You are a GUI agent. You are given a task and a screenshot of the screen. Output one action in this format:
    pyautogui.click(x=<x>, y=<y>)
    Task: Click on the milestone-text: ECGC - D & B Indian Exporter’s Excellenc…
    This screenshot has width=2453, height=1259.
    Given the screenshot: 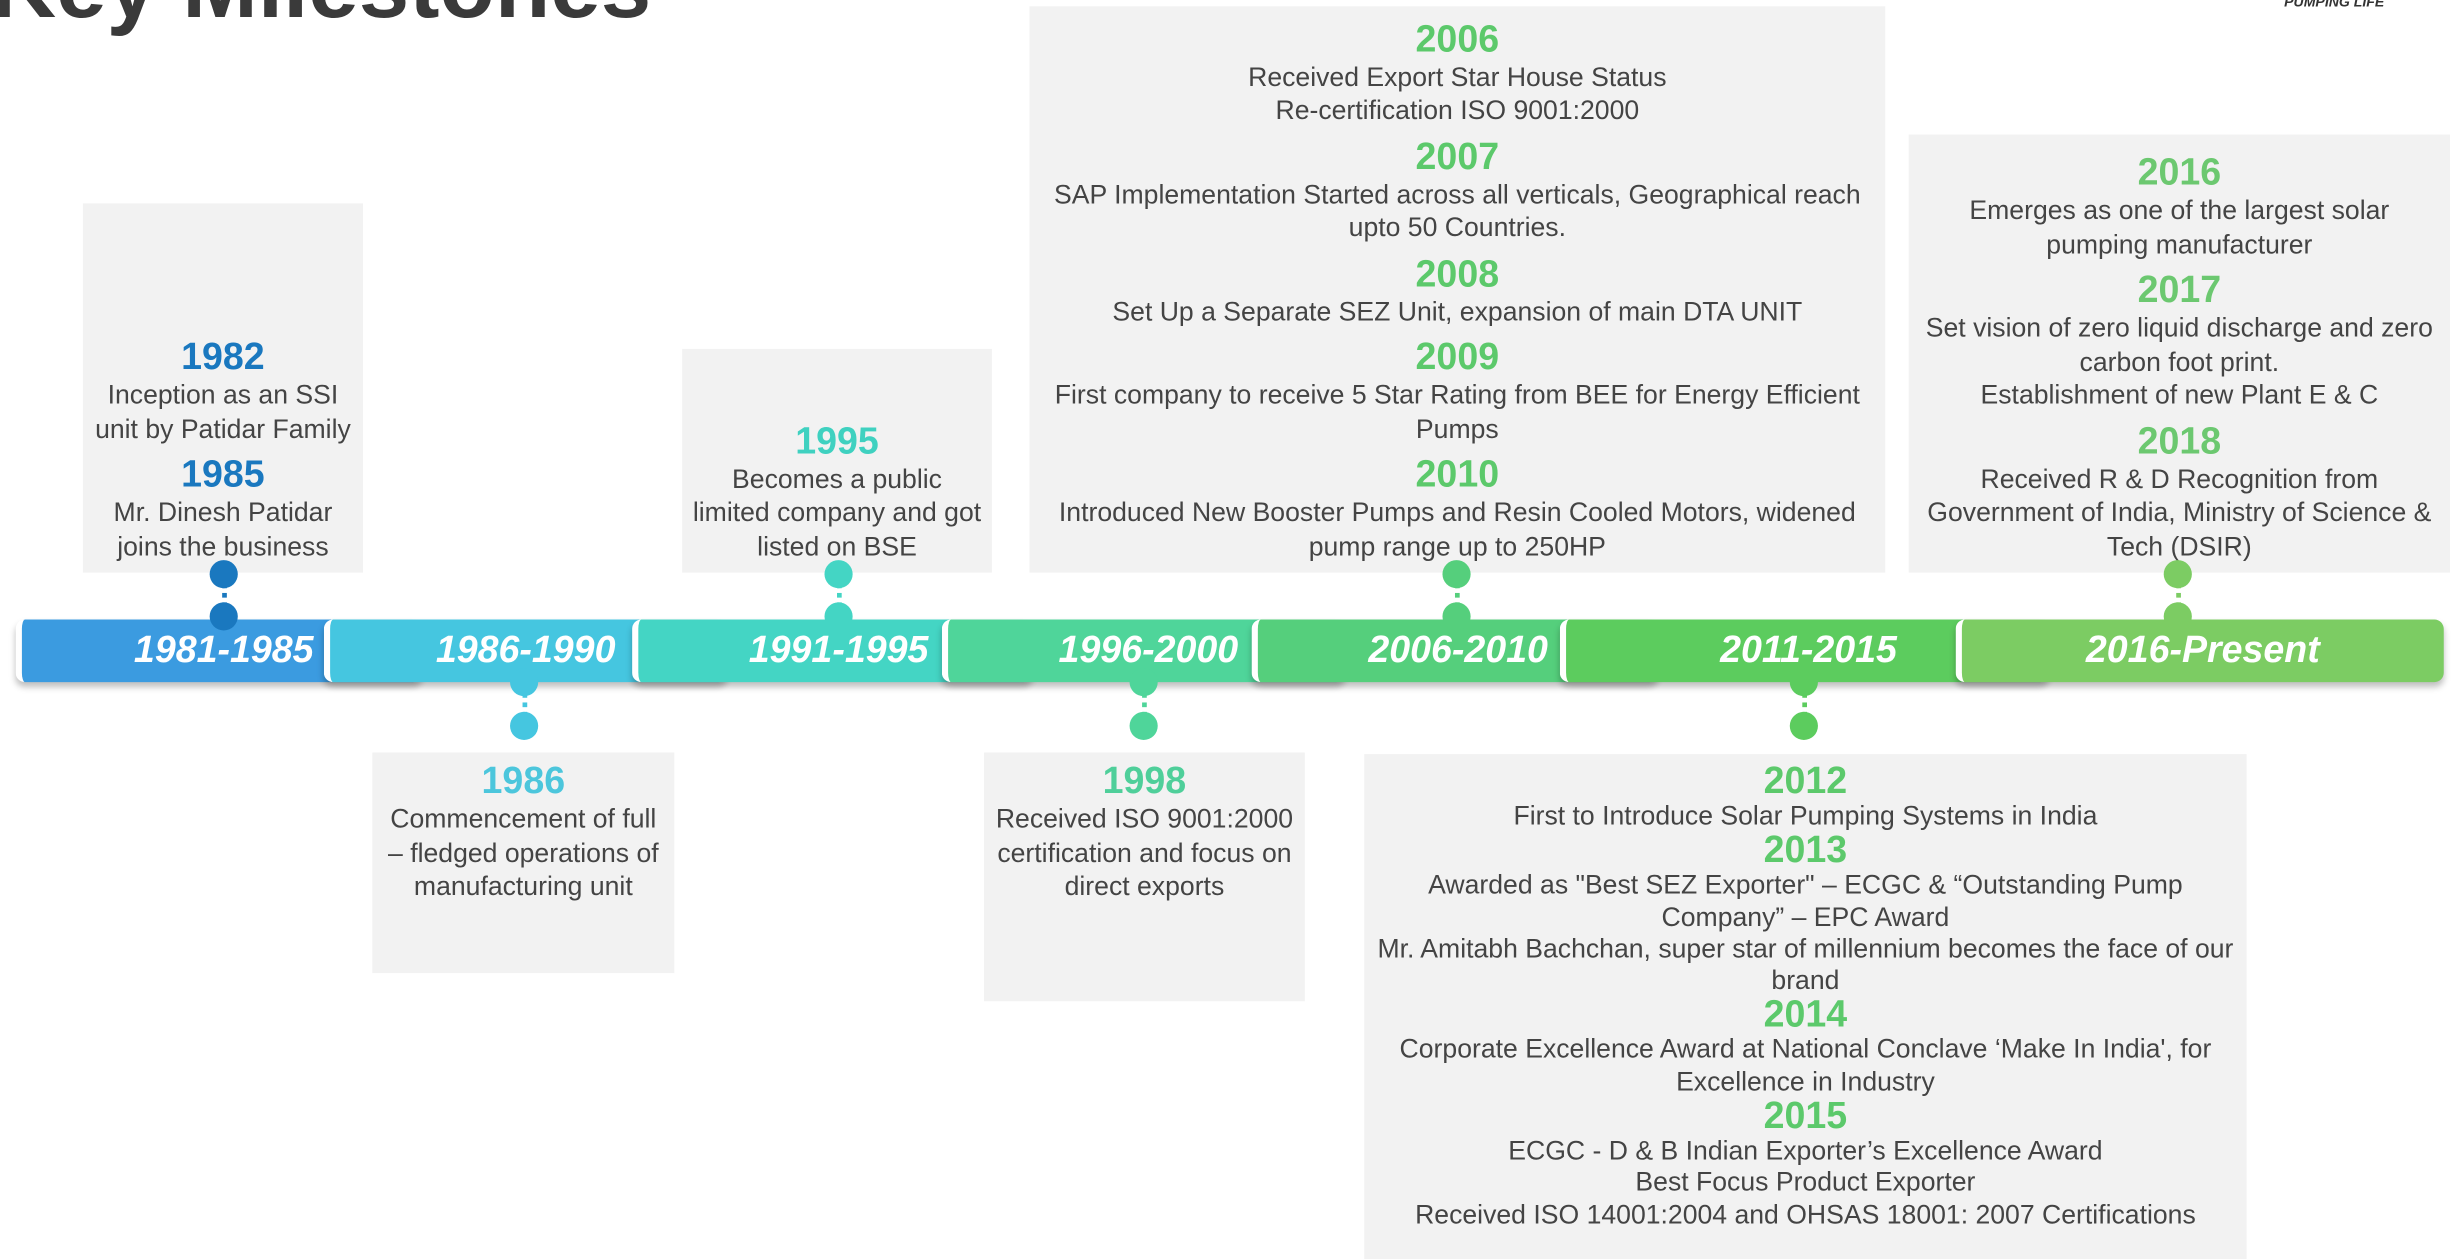 What is the action you would take?
    pyautogui.click(x=1805, y=1150)
    